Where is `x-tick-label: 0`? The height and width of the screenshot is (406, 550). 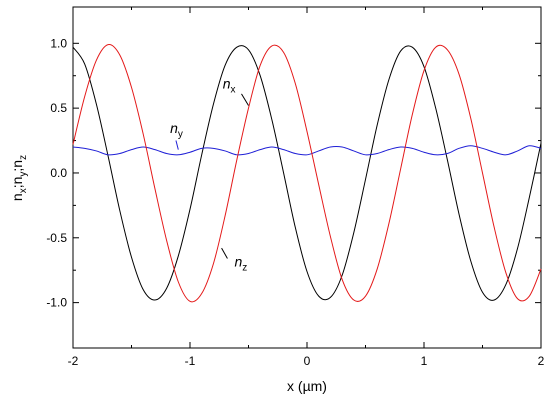
x-tick-label: 0 is located at coordinates (307, 361).